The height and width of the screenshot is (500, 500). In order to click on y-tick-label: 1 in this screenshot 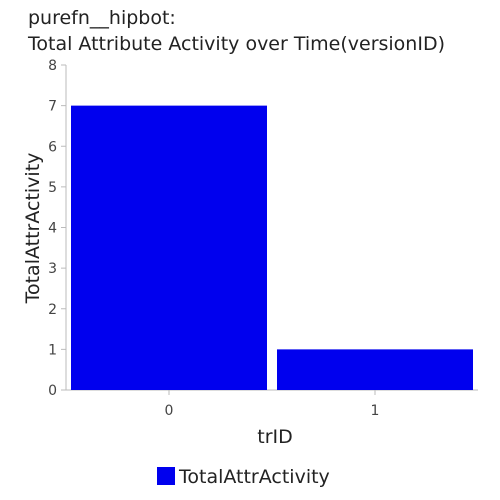, I will do `click(52, 350)`.